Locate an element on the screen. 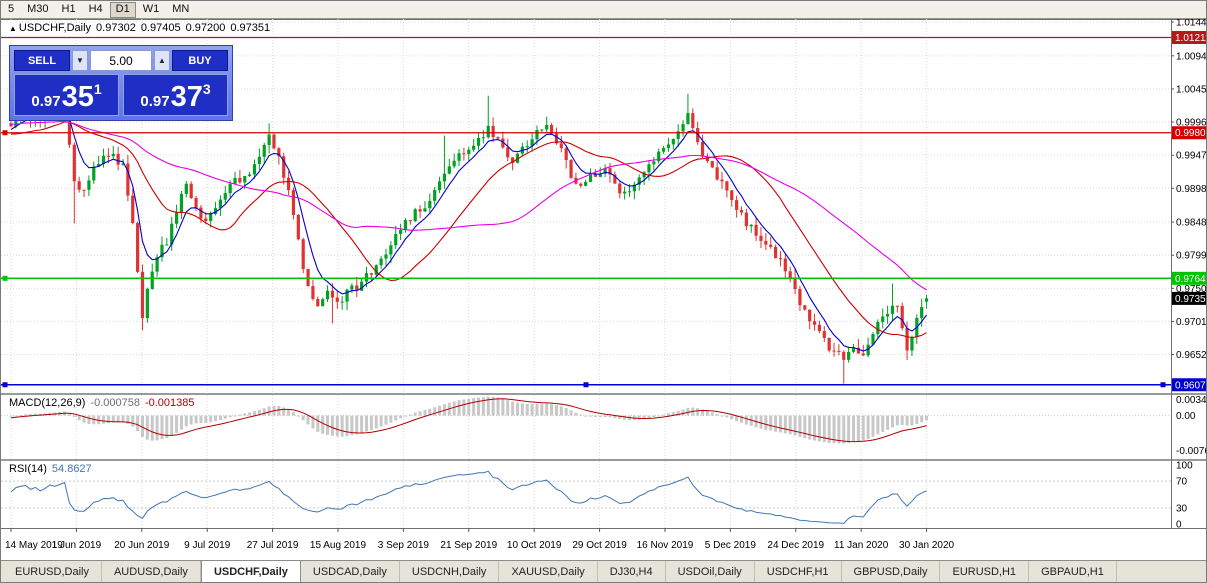  svg-text: 5 Dec 2019 is located at coordinates (731, 545).